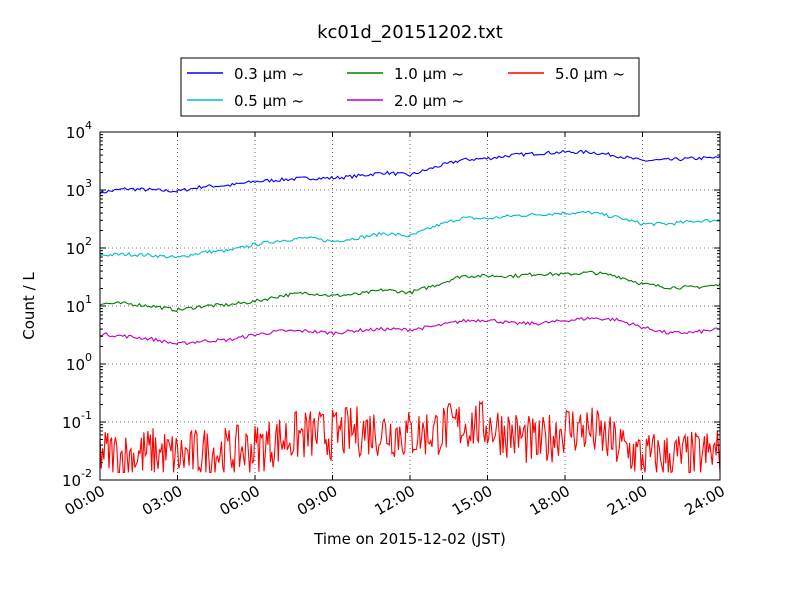 The width and height of the screenshot is (800, 600). What do you see at coordinates (705, 500) in the screenshot?
I see `x-tick-label: 24:00` at bounding box center [705, 500].